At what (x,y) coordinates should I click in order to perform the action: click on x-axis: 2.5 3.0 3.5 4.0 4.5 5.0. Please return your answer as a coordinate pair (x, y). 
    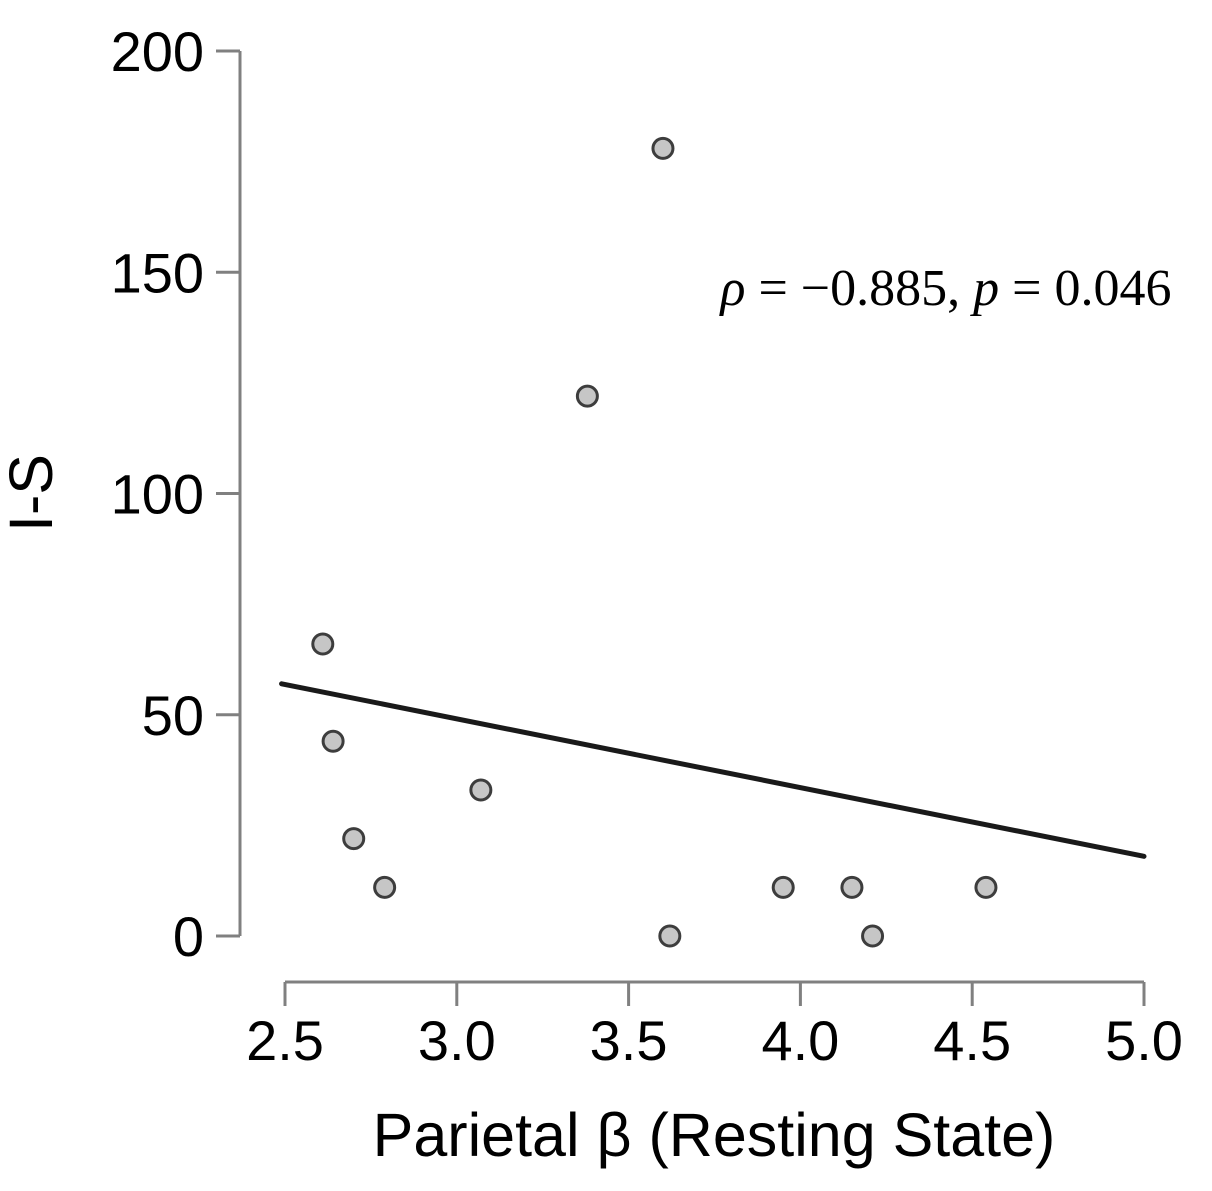
    Looking at the image, I should click on (714, 1026).